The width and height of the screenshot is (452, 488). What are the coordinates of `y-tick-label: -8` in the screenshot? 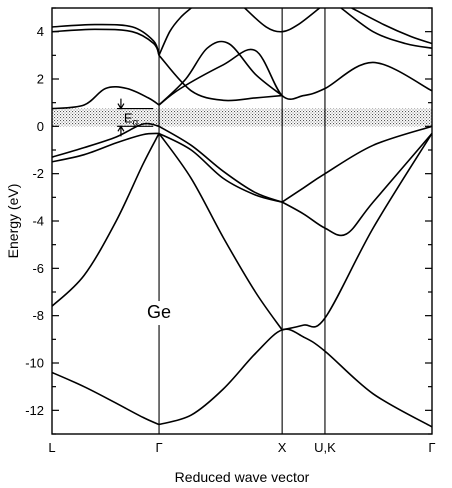 It's located at (38, 315).